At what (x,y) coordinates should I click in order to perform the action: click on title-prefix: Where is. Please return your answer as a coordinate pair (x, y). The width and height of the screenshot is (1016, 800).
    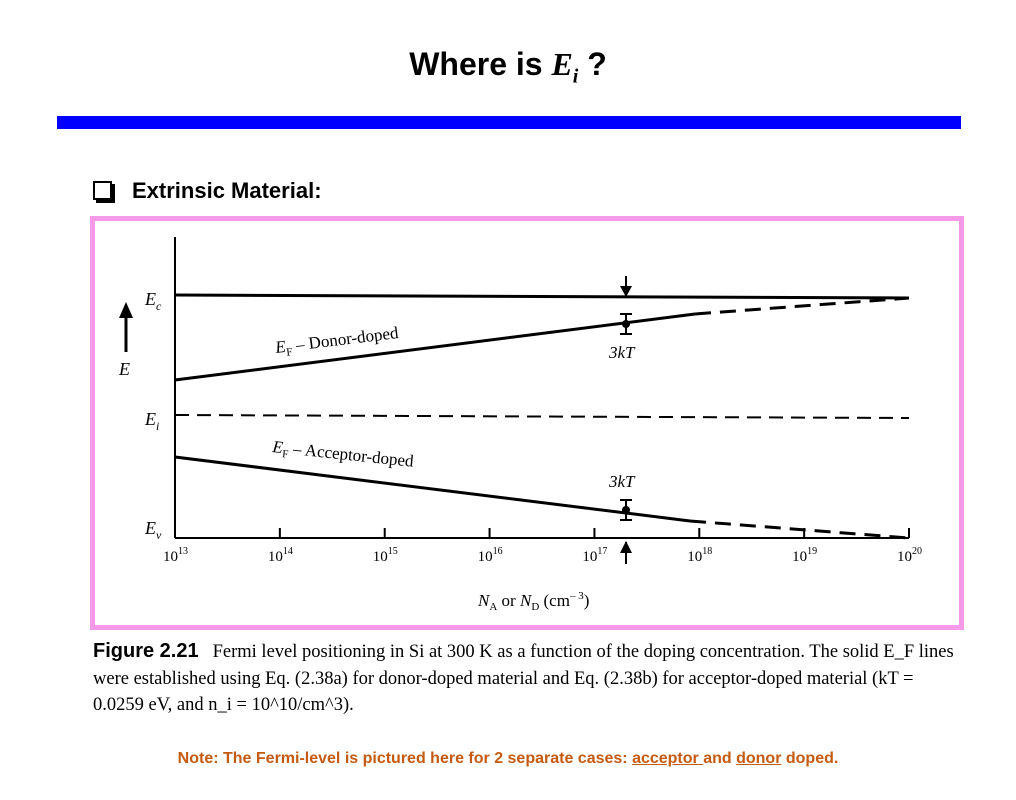
    Looking at the image, I should click on (480, 64).